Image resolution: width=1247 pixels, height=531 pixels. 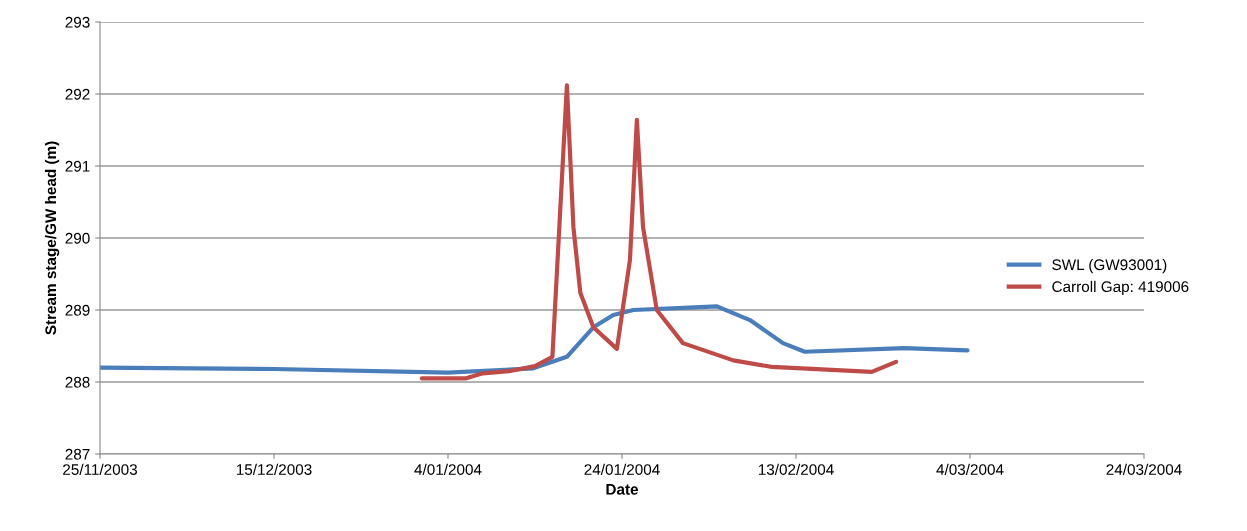 What do you see at coordinates (796, 469) in the screenshot?
I see `x-tick-label: 13/02/2004` at bounding box center [796, 469].